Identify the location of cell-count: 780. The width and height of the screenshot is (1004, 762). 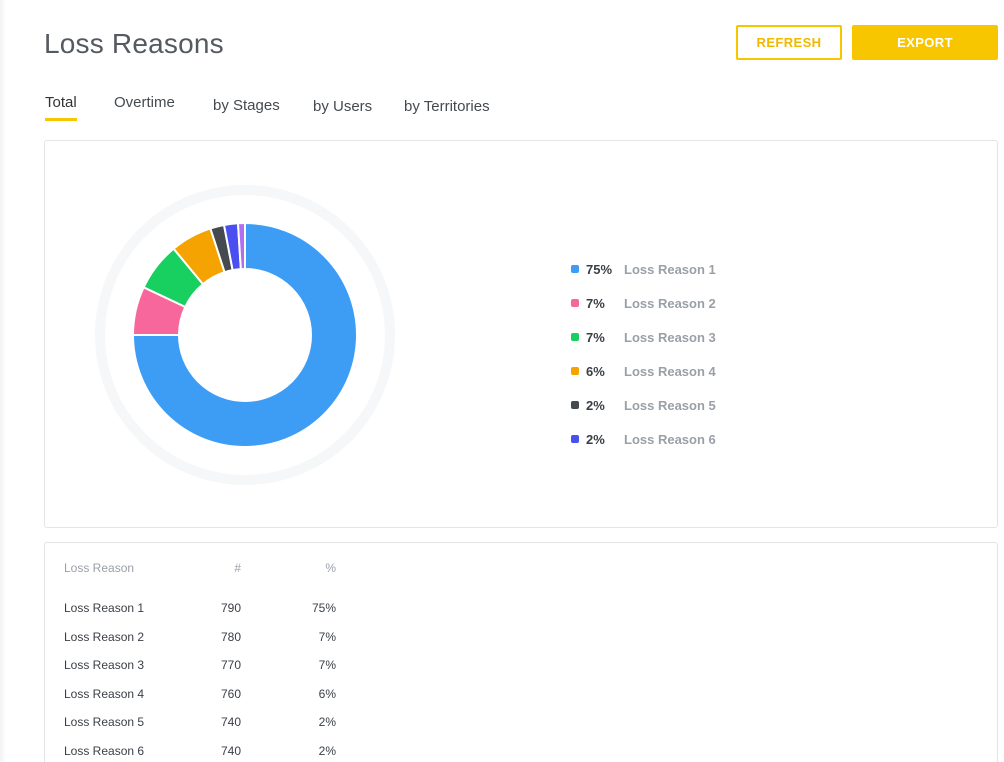
(230, 637).